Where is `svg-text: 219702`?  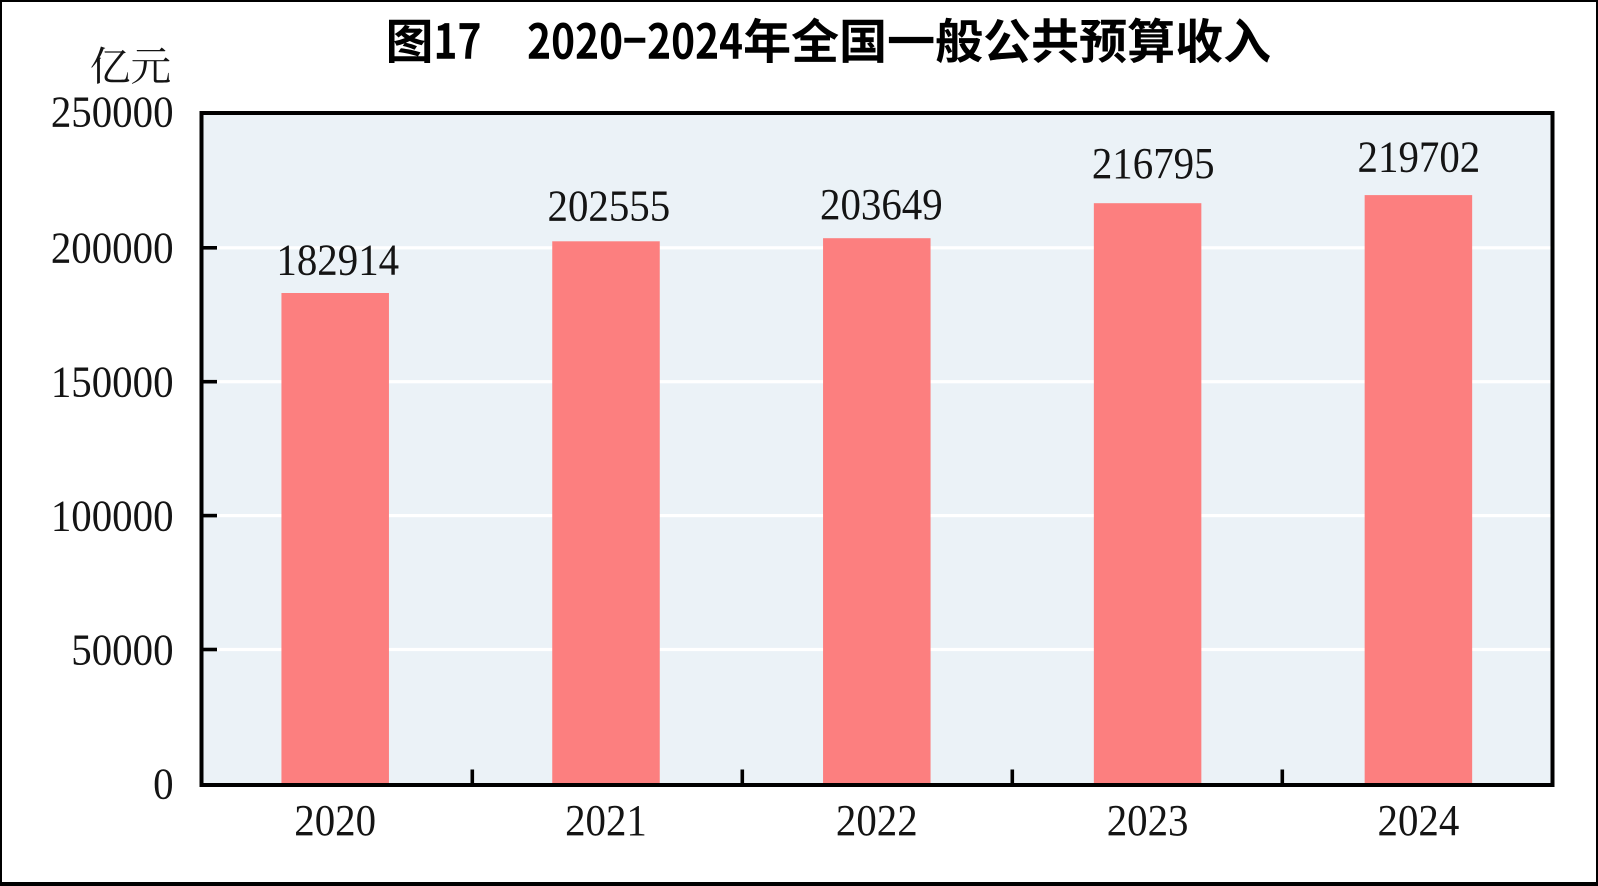
svg-text: 219702 is located at coordinates (1419, 157).